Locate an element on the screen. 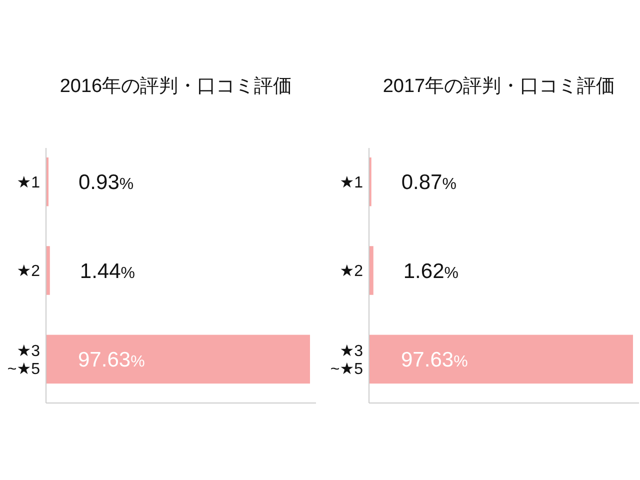  chart-title: 2017年の評判・口コミ評価 is located at coordinates (499, 86).